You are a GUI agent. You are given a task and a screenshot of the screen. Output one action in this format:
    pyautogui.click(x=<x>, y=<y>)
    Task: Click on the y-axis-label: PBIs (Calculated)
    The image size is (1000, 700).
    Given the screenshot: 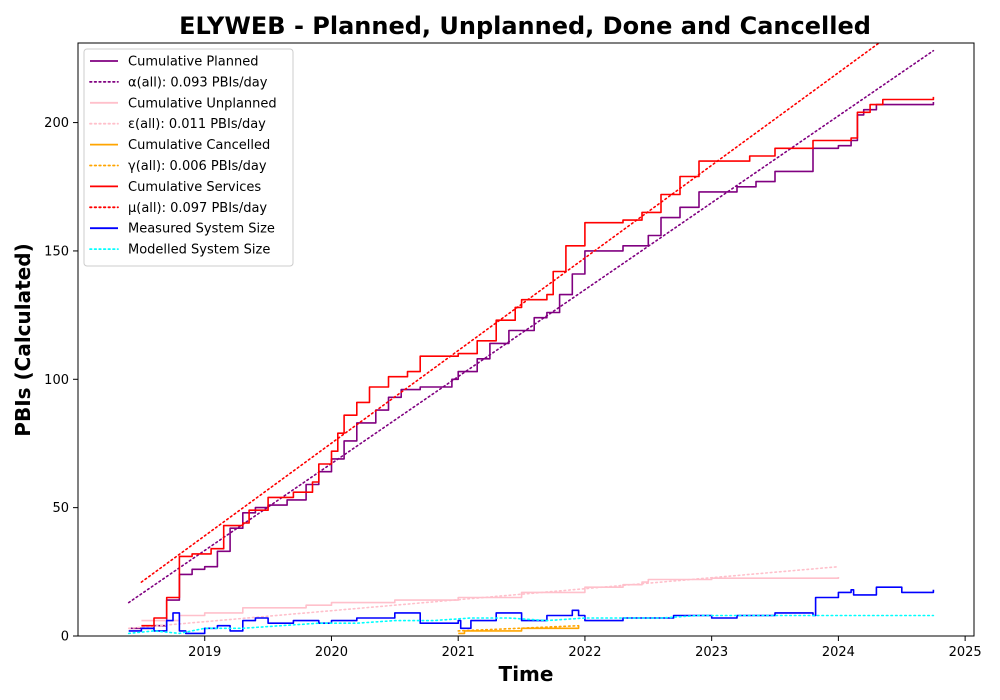 What is the action you would take?
    pyautogui.click(x=23, y=339)
    